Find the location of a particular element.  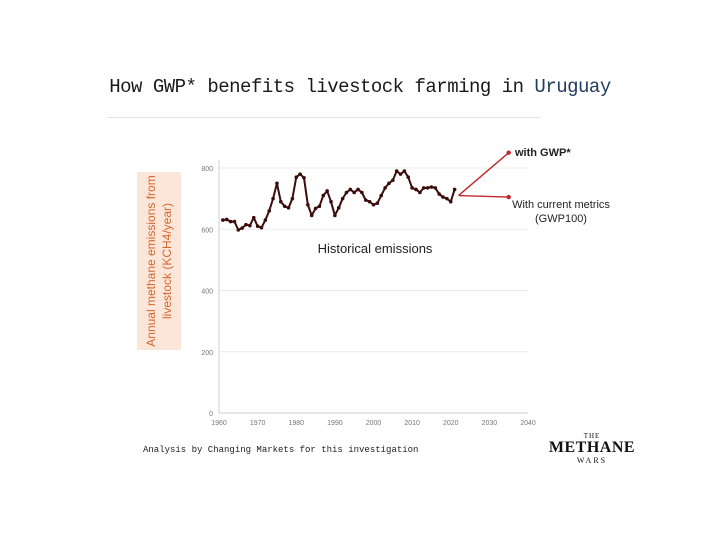

chart-series is located at coordinates (366, 191).